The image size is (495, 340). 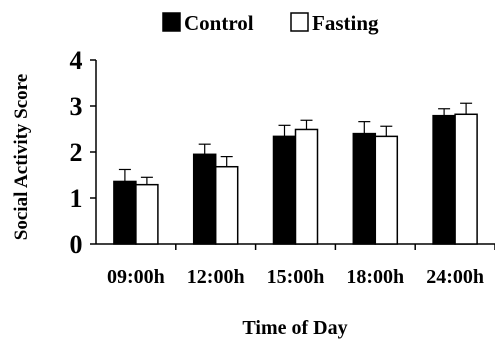 I want to click on y-tick-label-3: 3, so click(x=76, y=106).